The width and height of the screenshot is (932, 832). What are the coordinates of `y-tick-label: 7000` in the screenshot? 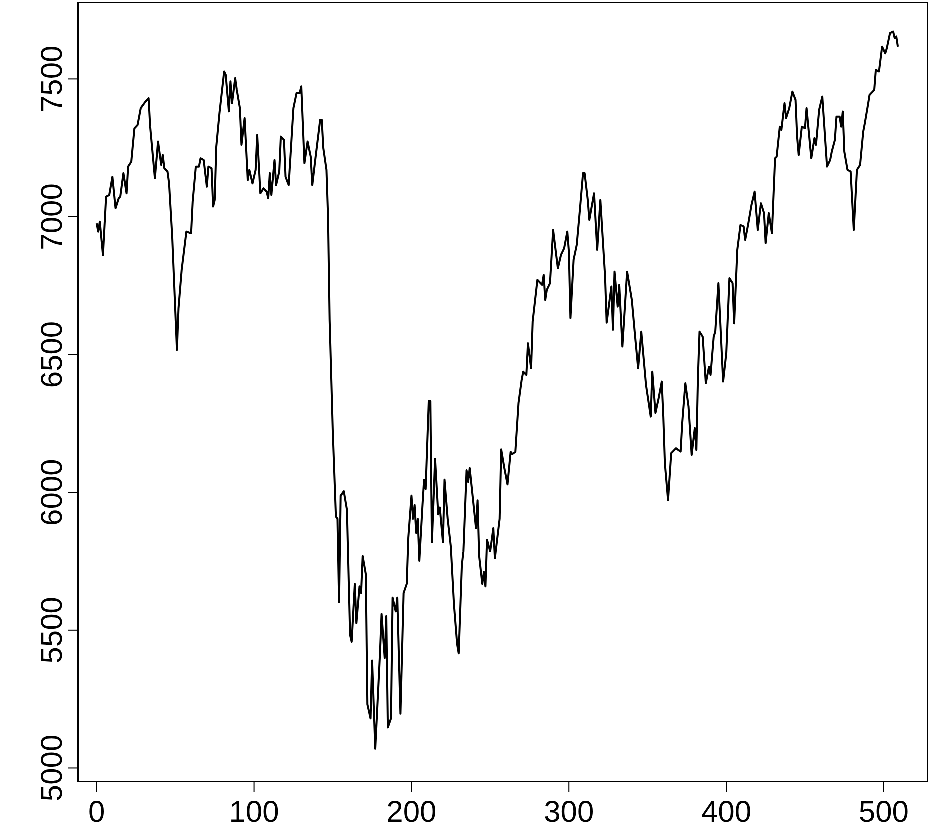 It's located at (52, 217).